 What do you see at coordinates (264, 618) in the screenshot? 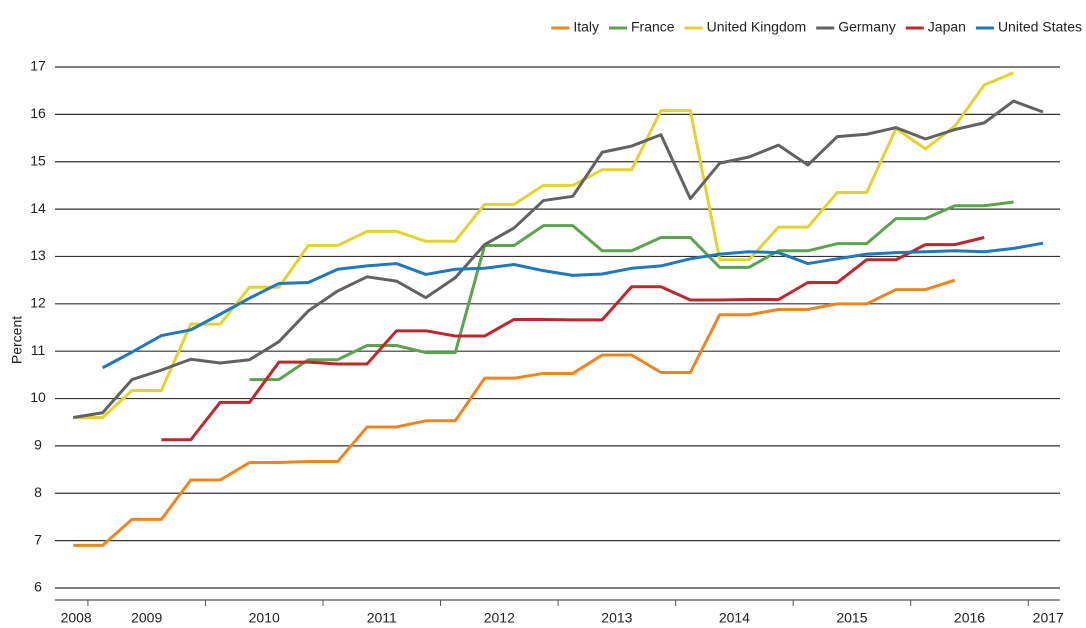
I see `x-tick-label: 2010` at bounding box center [264, 618].